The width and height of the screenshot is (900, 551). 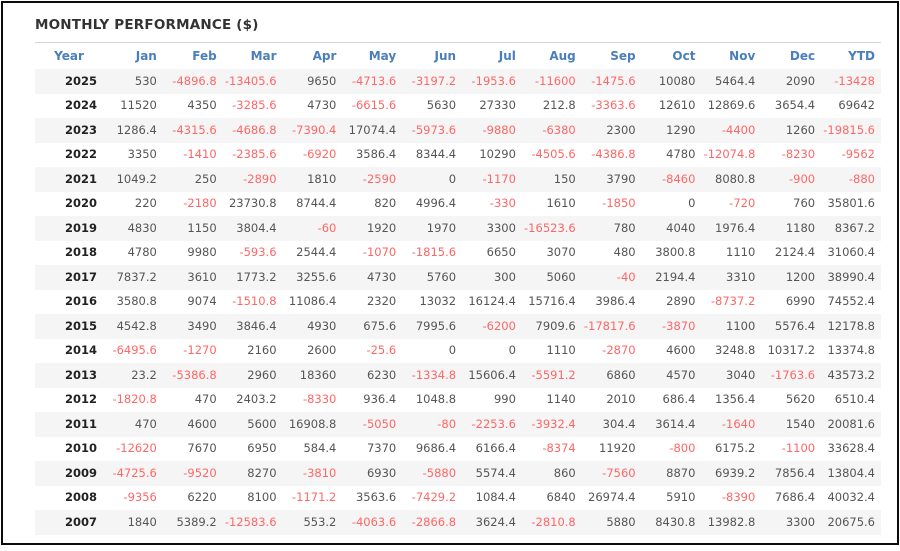 What do you see at coordinates (133, 228) in the screenshot?
I see `value-cell: 4830` at bounding box center [133, 228].